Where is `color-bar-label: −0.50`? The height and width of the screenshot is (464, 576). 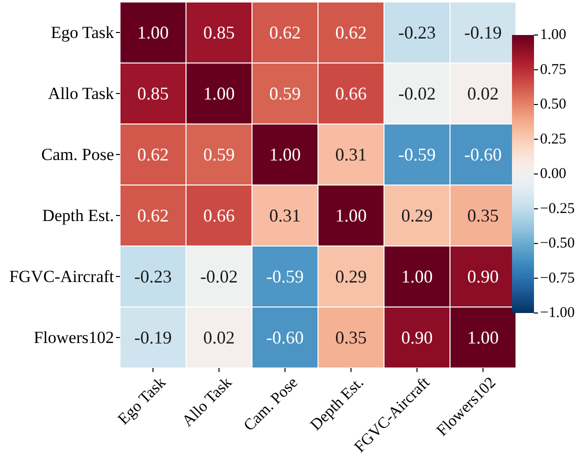
color-bar-label: −0.50 is located at coordinates (557, 244).